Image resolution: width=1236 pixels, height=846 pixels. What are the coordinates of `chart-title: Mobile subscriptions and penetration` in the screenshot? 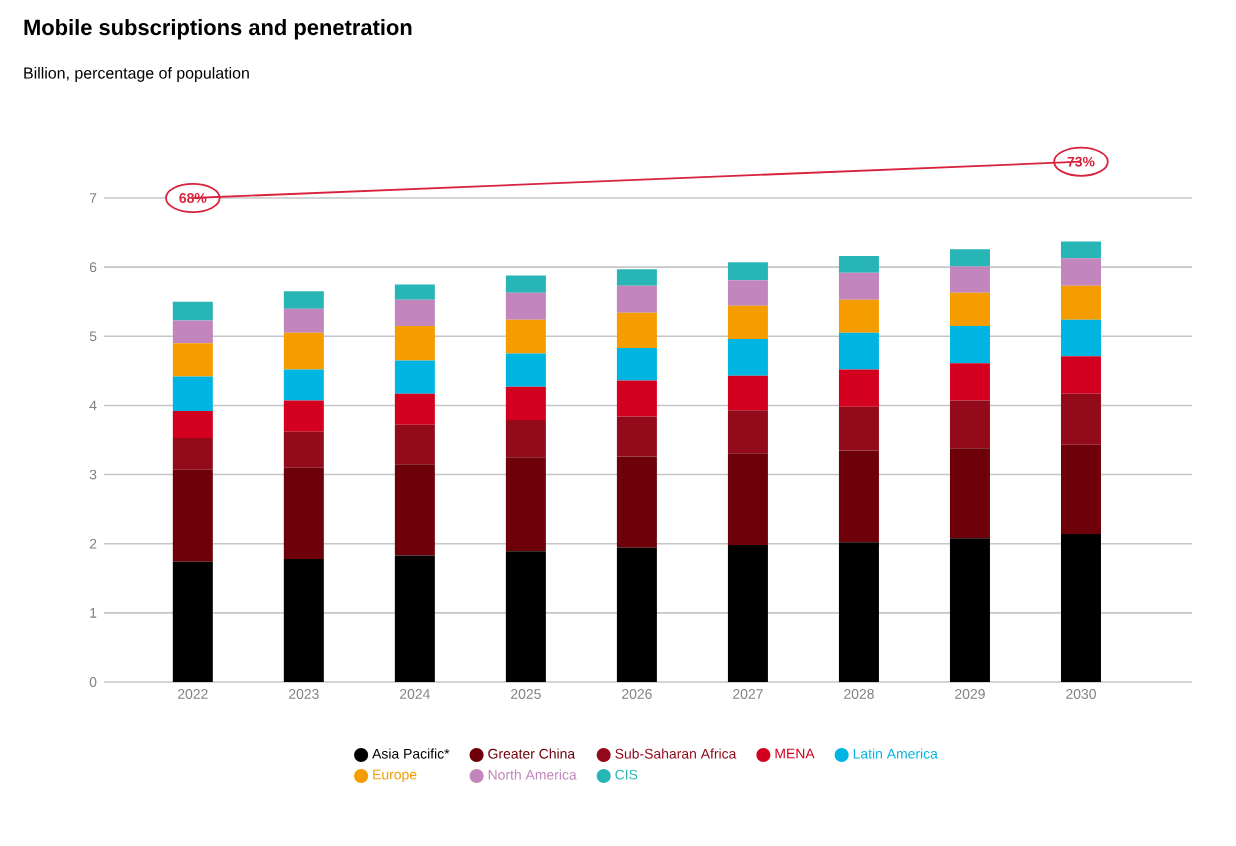 It's located at (218, 29).